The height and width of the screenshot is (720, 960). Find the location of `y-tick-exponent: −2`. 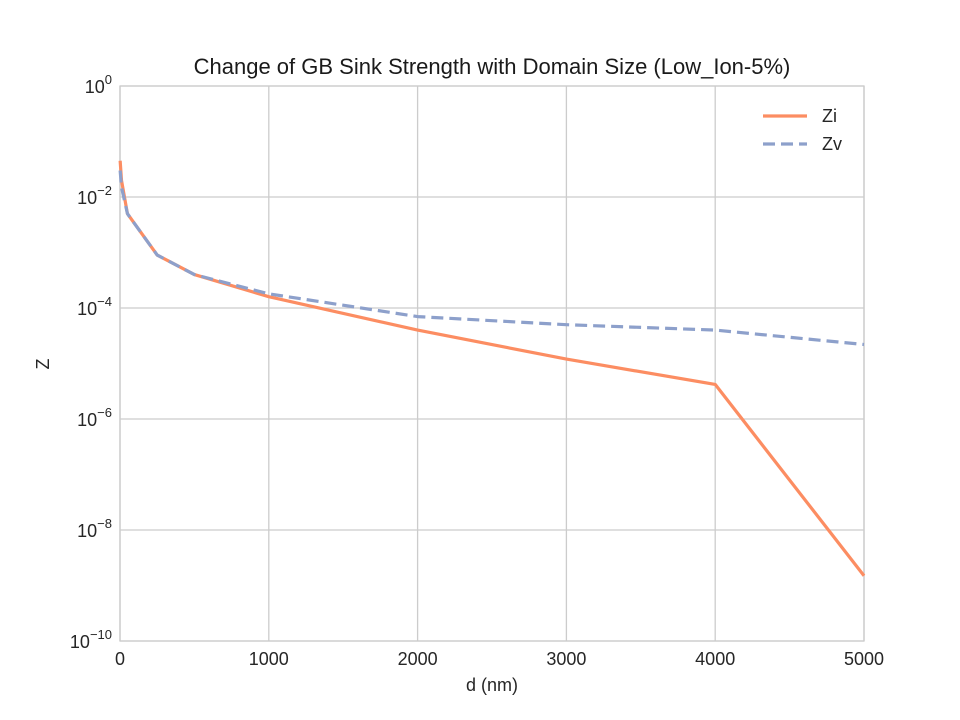

y-tick-exponent: −2 is located at coordinates (104, 190).